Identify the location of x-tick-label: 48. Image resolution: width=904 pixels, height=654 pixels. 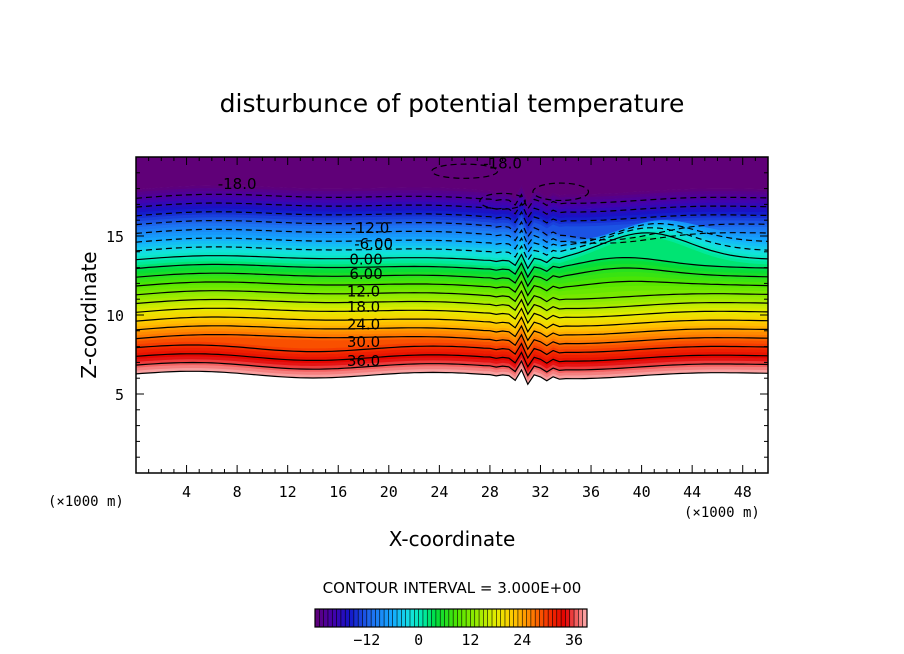
(743, 492).